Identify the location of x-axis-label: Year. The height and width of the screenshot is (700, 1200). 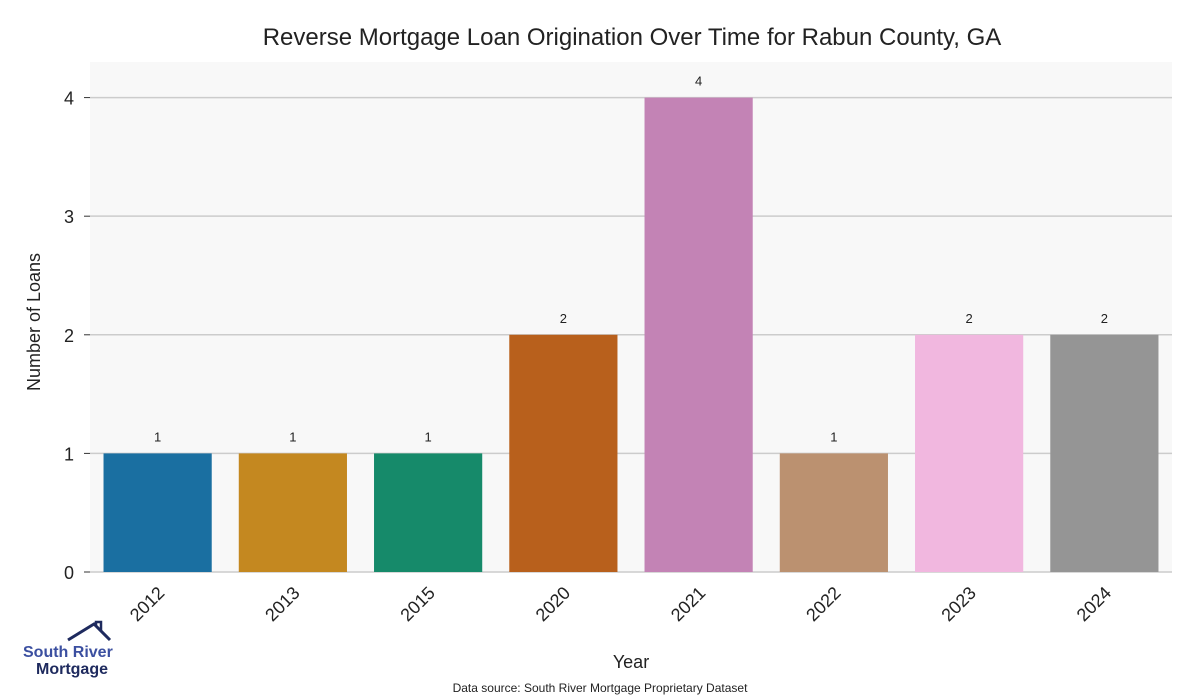
(631, 662).